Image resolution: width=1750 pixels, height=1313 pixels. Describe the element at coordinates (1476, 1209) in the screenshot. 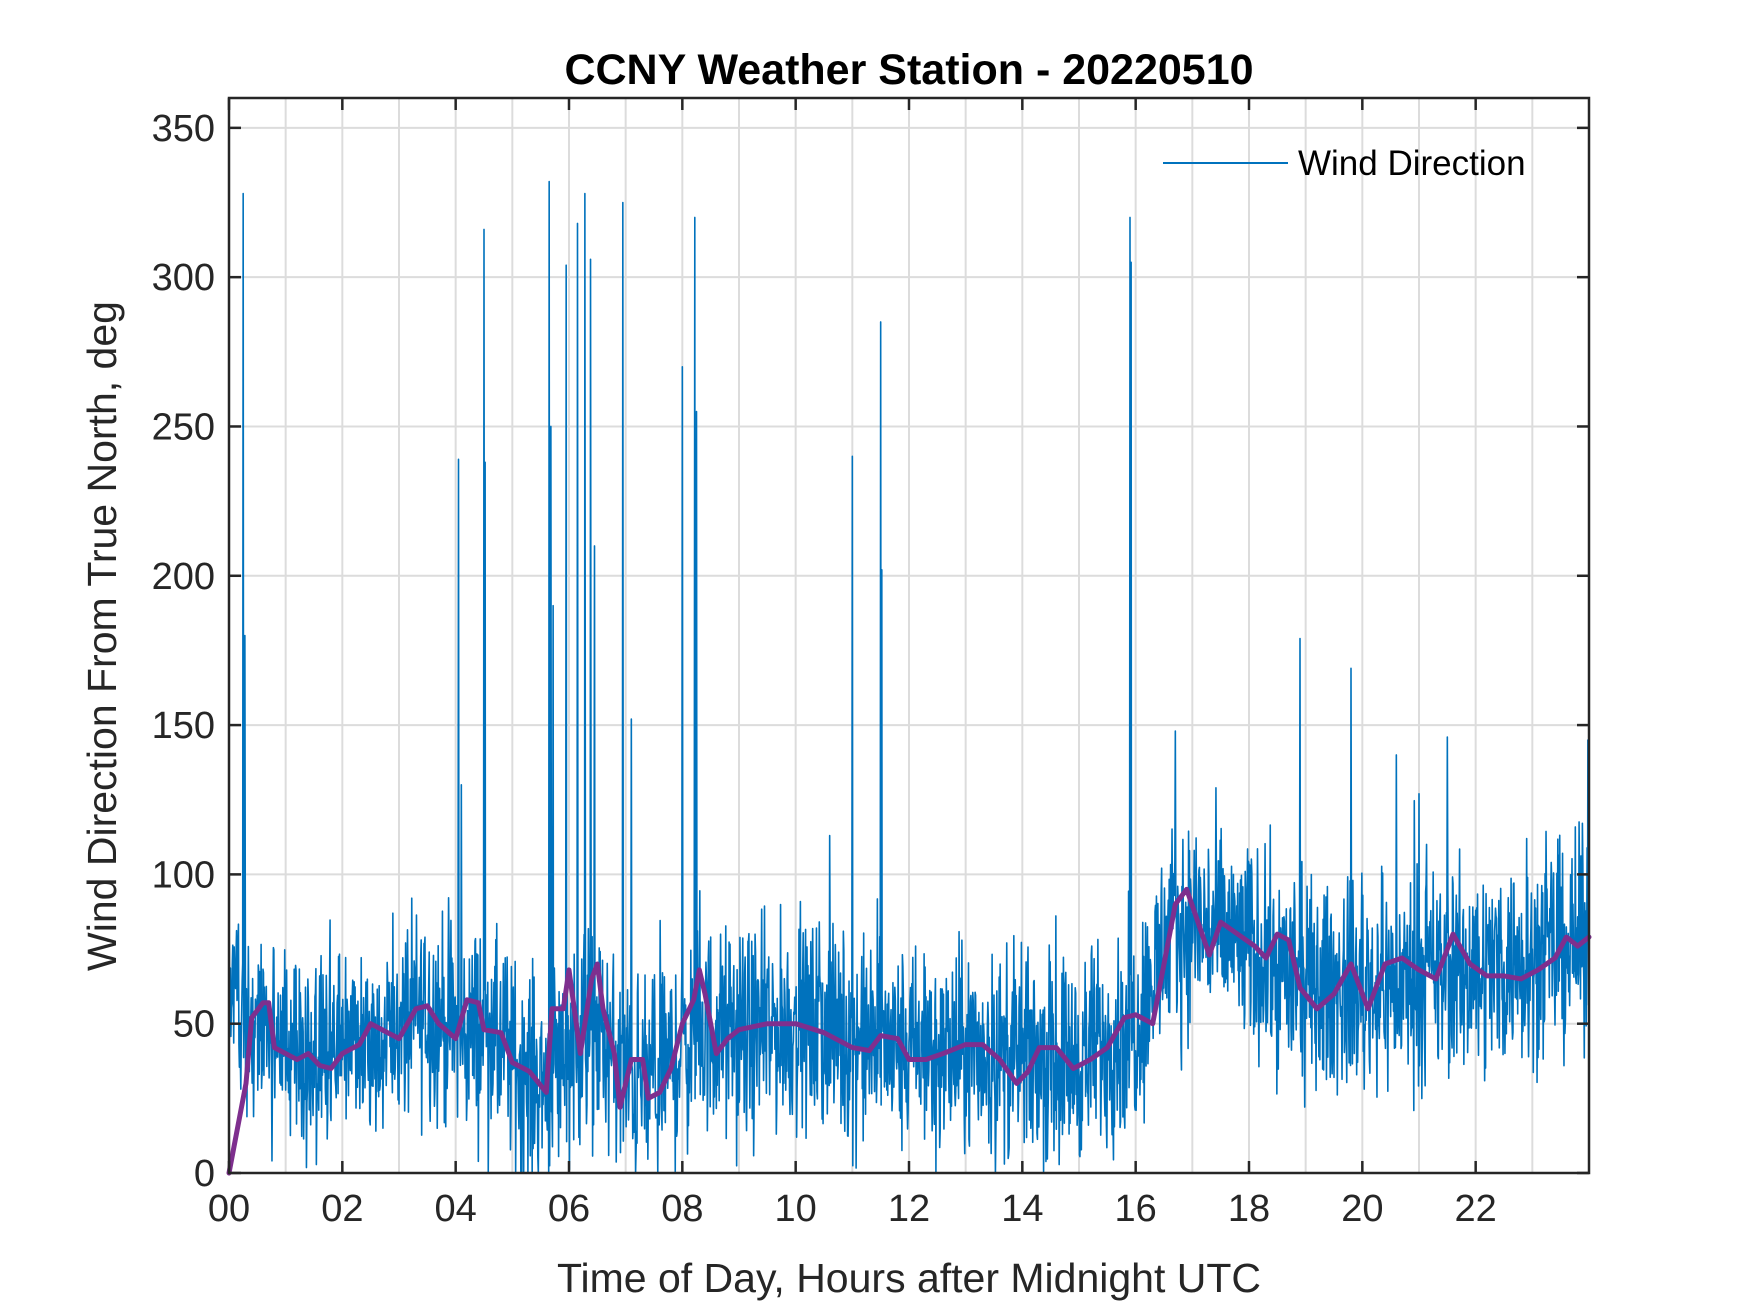

I see `x-tick-label: 22` at that location.